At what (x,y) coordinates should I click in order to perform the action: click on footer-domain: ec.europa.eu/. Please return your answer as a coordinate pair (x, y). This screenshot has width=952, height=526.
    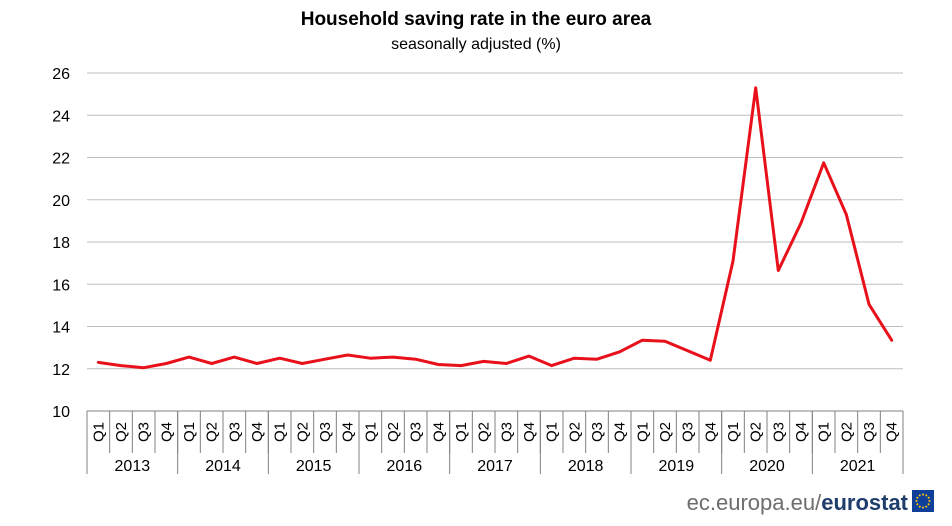
    Looking at the image, I should click on (754, 502).